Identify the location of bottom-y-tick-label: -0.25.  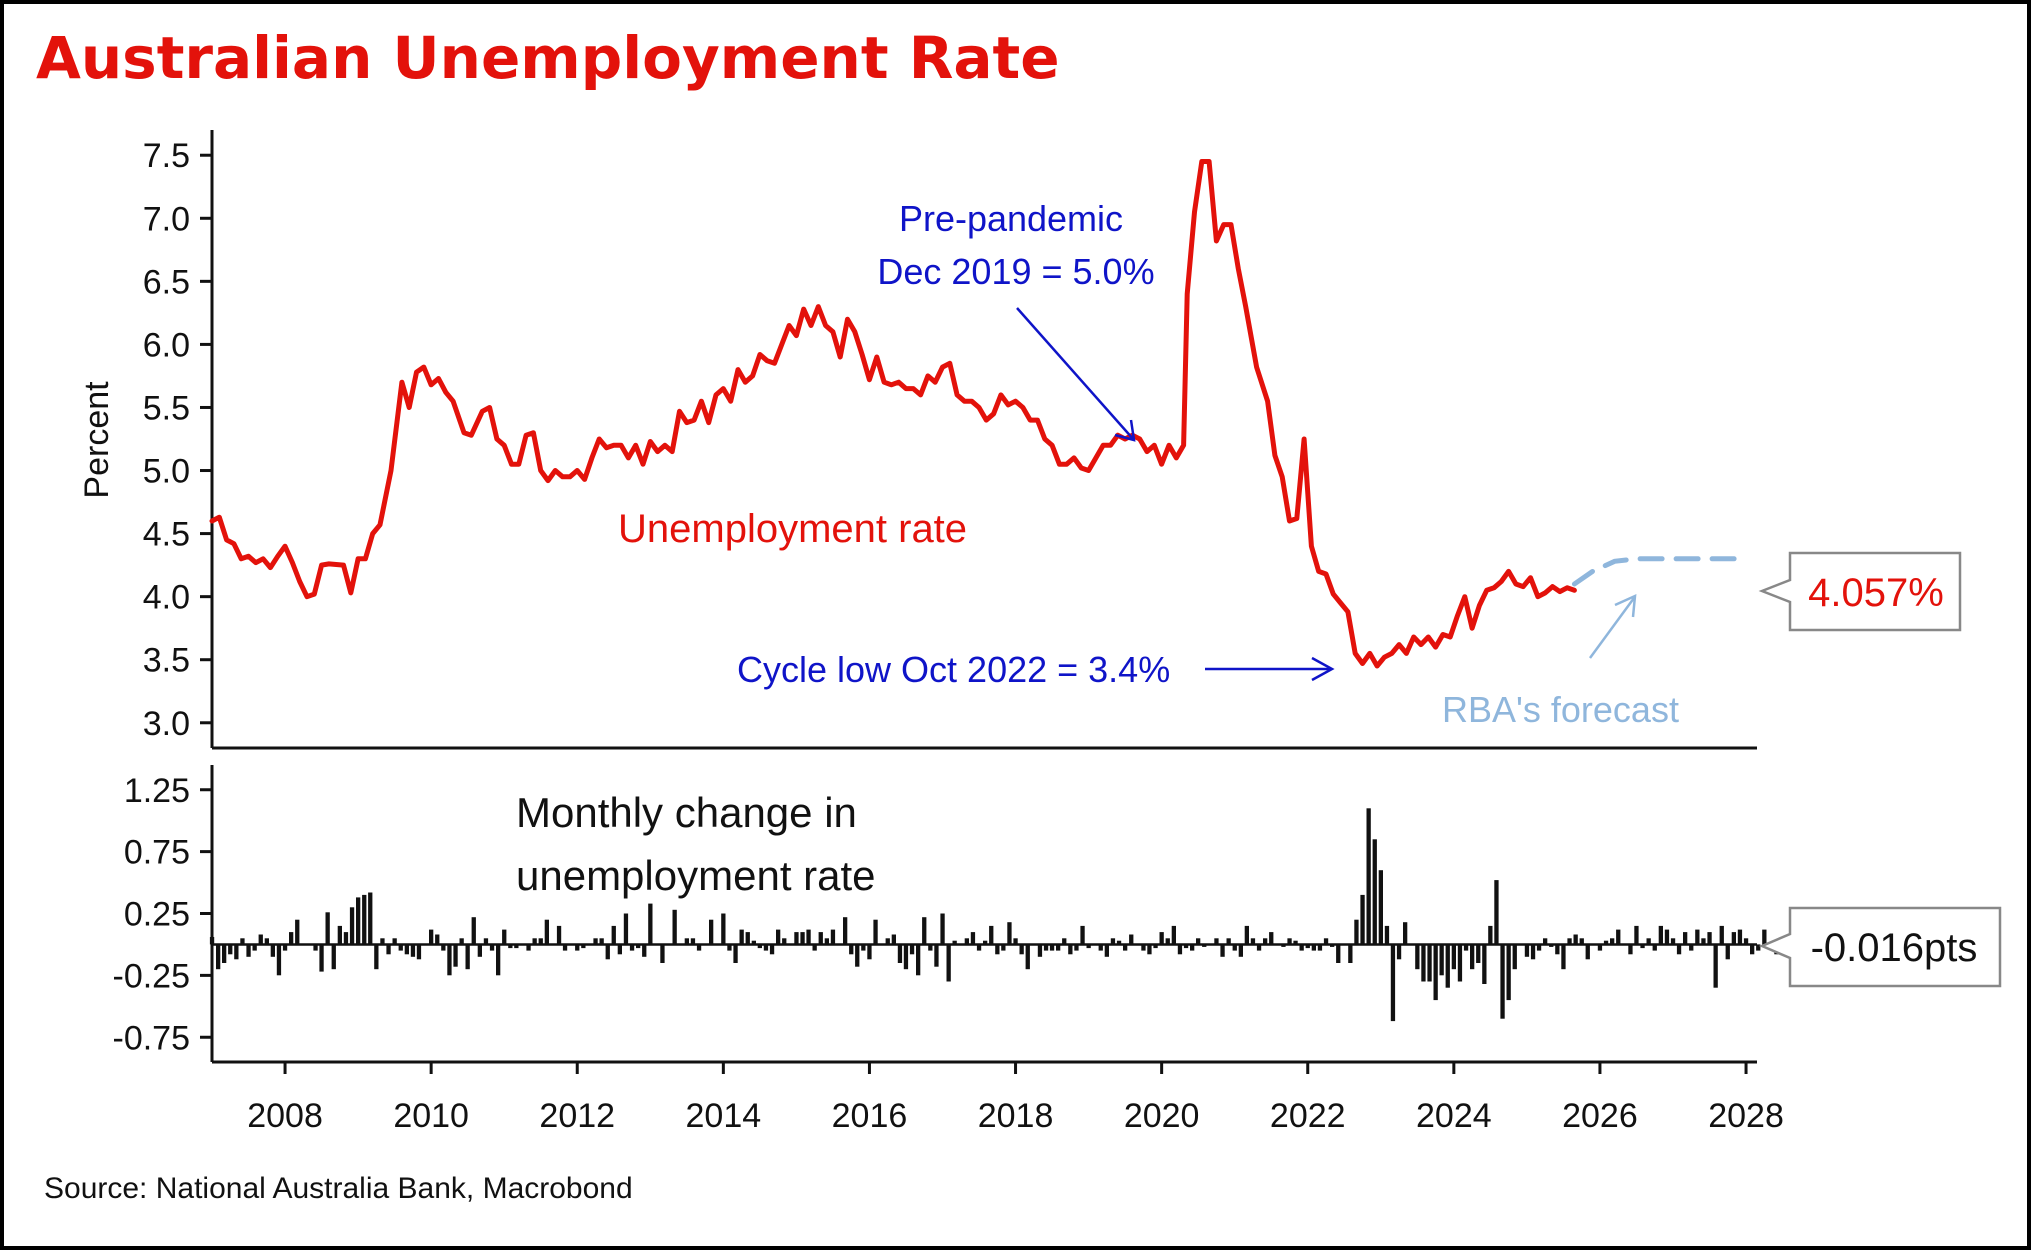
(152, 976).